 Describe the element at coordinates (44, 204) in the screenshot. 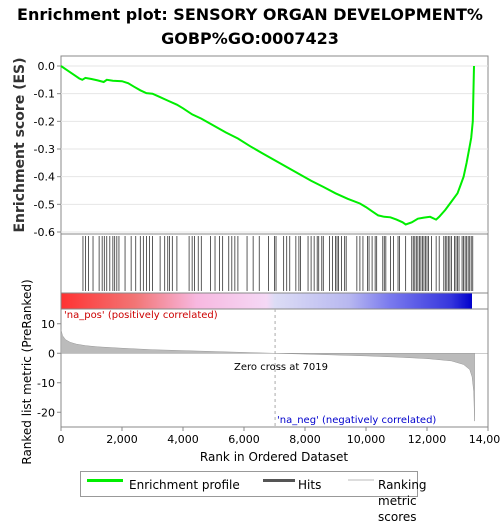

I see `es-ytick-label: -0.5` at that location.